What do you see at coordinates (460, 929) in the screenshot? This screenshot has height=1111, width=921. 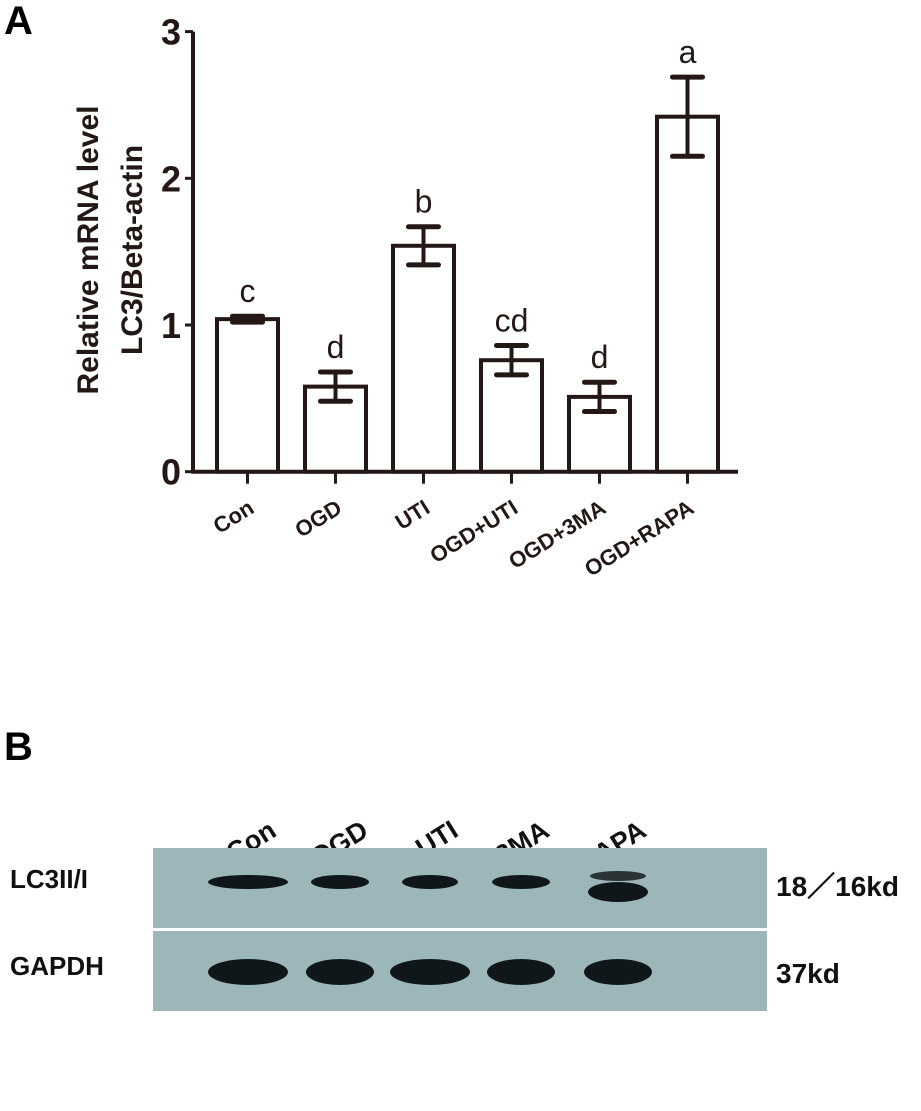 I see `blot-divider` at bounding box center [460, 929].